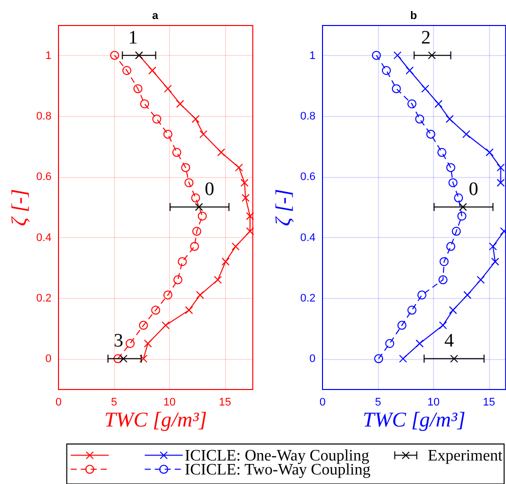 The width and height of the screenshot is (506, 484). What do you see at coordinates (44, 177) in the screenshot?
I see `y-tick-label: 0.6` at bounding box center [44, 177].